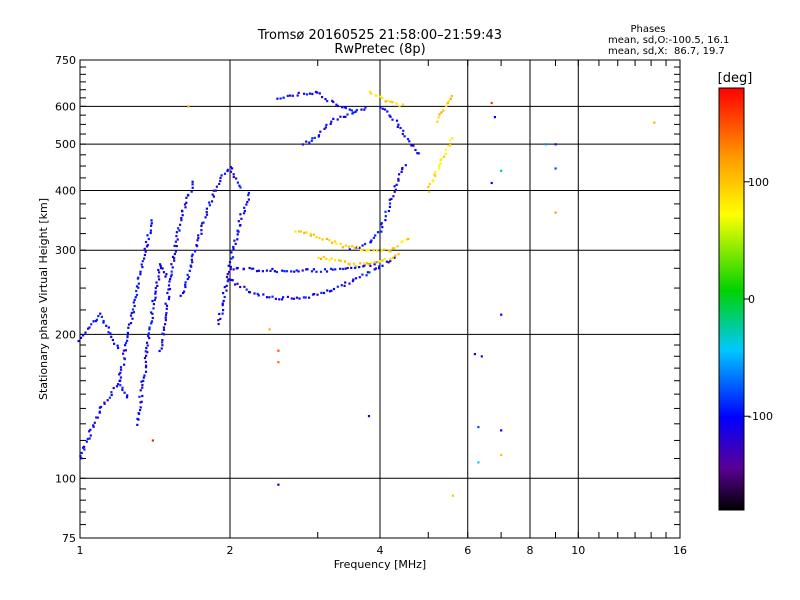  What do you see at coordinates (578, 550) in the screenshot?
I see `x-tick-label: 10` at bounding box center [578, 550].